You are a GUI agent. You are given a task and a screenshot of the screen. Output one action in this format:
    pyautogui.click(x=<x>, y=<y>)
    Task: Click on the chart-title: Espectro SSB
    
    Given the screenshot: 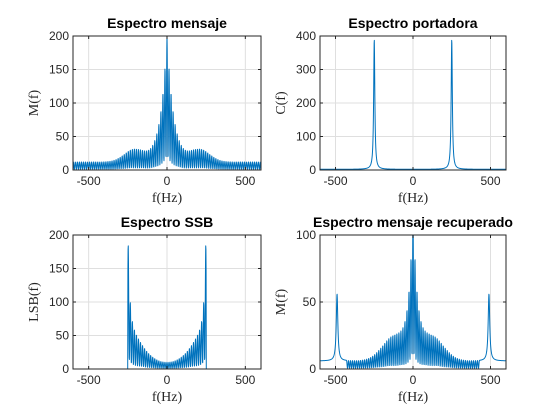 What is the action you would take?
    pyautogui.click(x=167, y=222)
    